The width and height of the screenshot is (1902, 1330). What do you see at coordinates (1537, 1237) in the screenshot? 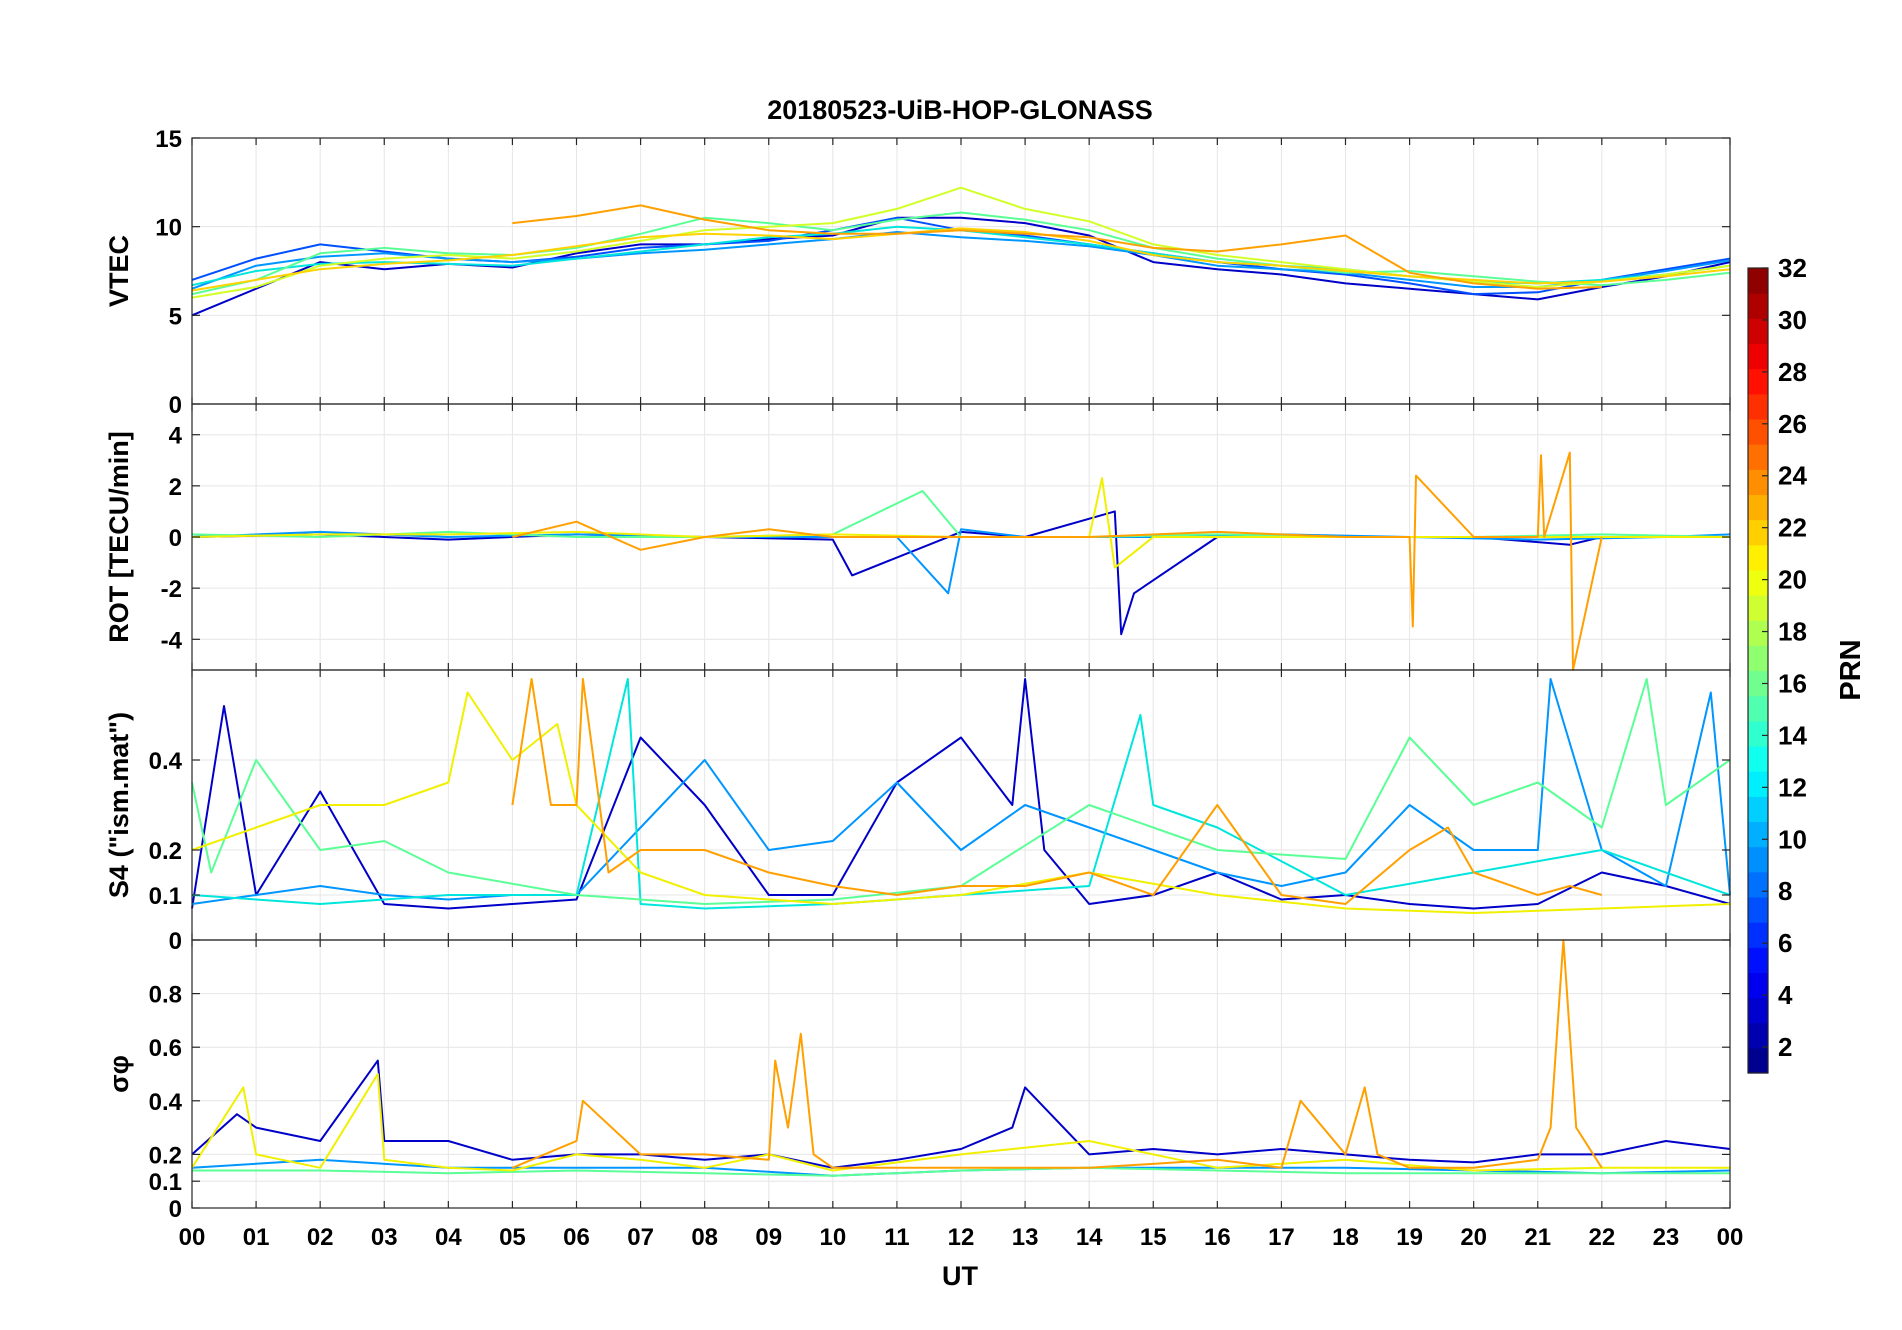
I see `x-tick-label: 21` at bounding box center [1537, 1237].